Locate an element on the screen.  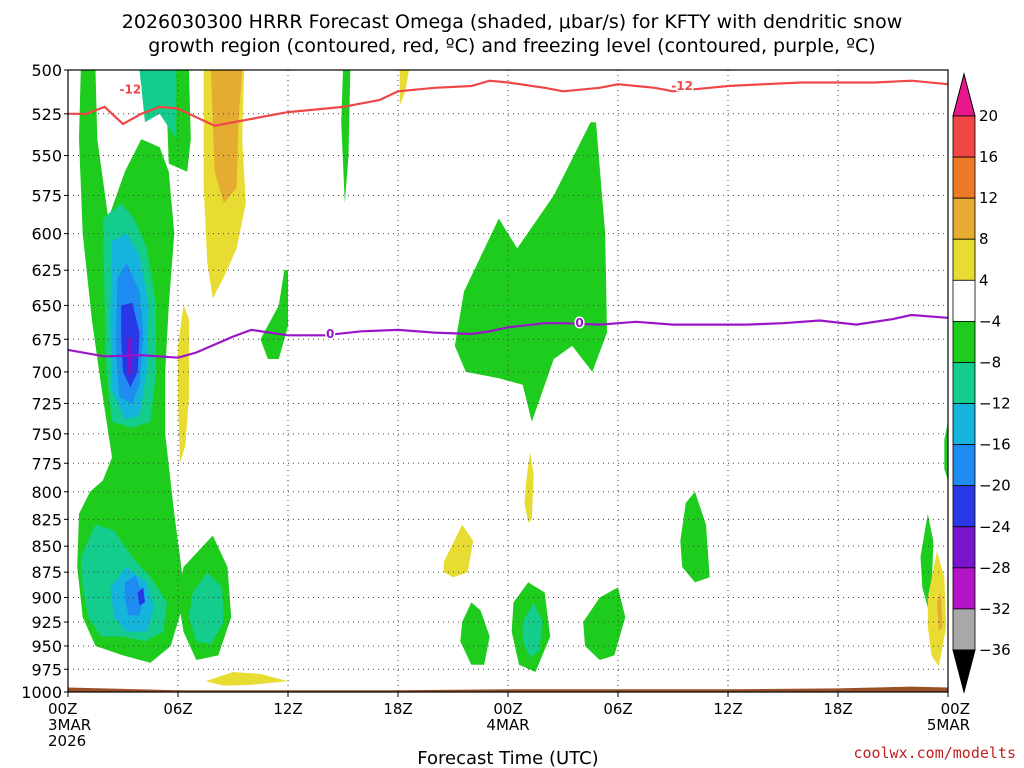
colorbar-triangle-bottom is located at coordinates (964, 671).